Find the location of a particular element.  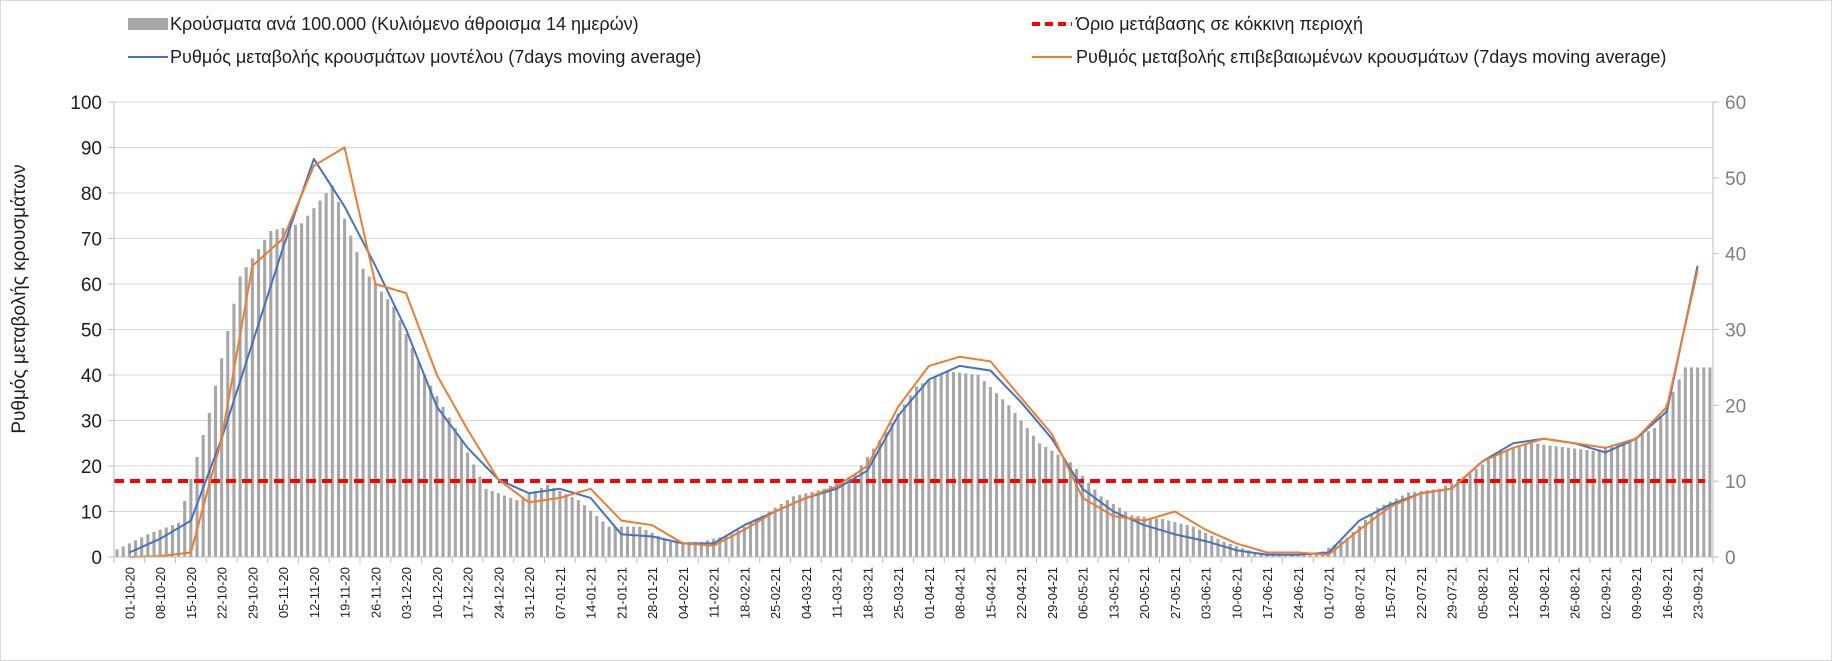

x-tick-label: 25-03-21 is located at coordinates (898, 593).